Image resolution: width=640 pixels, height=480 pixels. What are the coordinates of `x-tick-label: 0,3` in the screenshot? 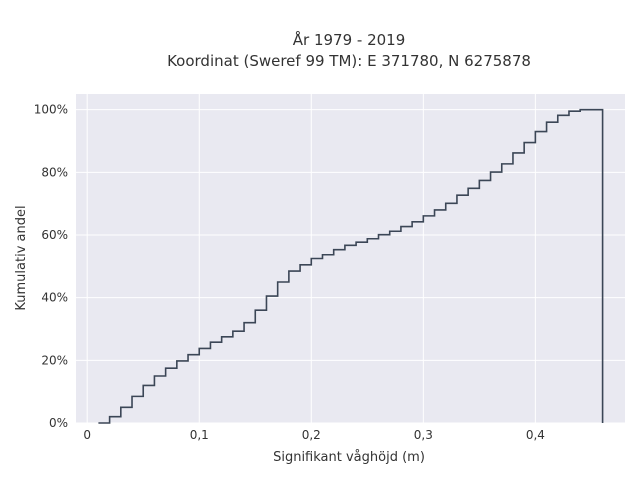 It's located at (423, 435).